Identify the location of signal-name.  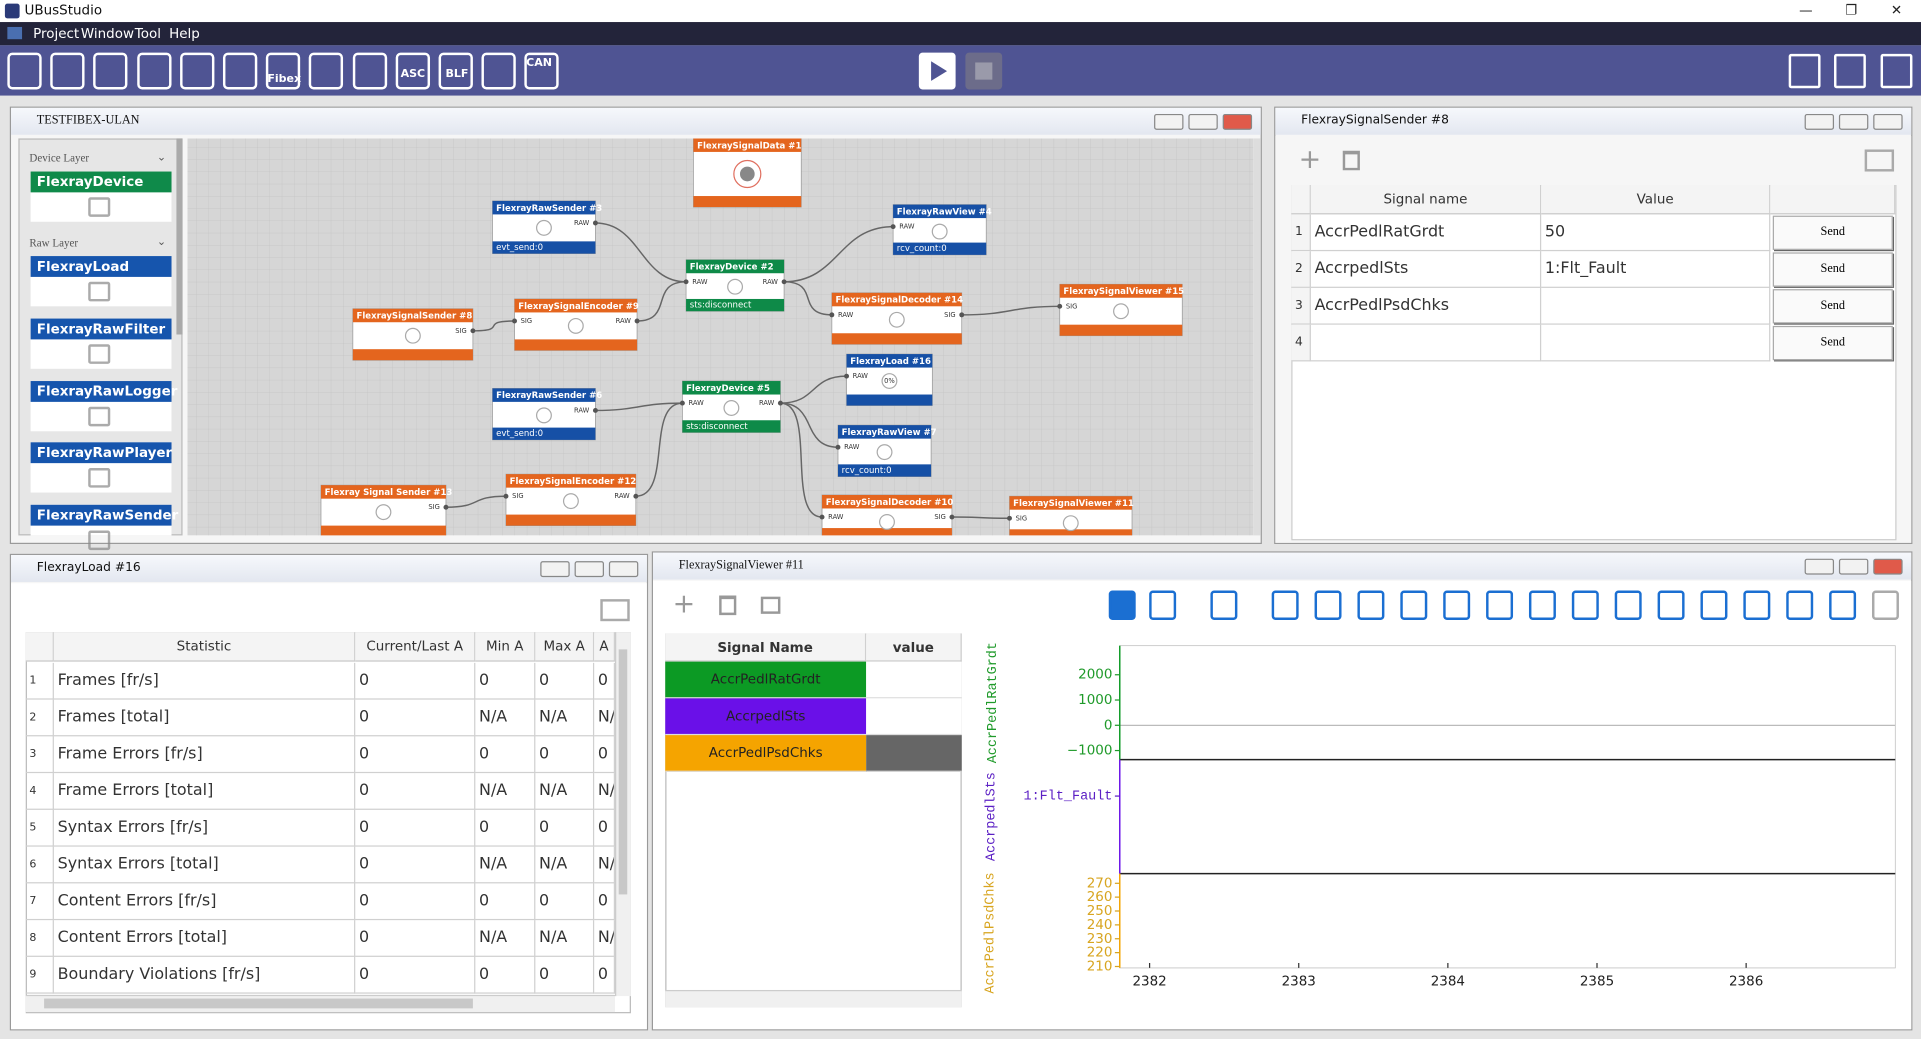
(1426, 343).